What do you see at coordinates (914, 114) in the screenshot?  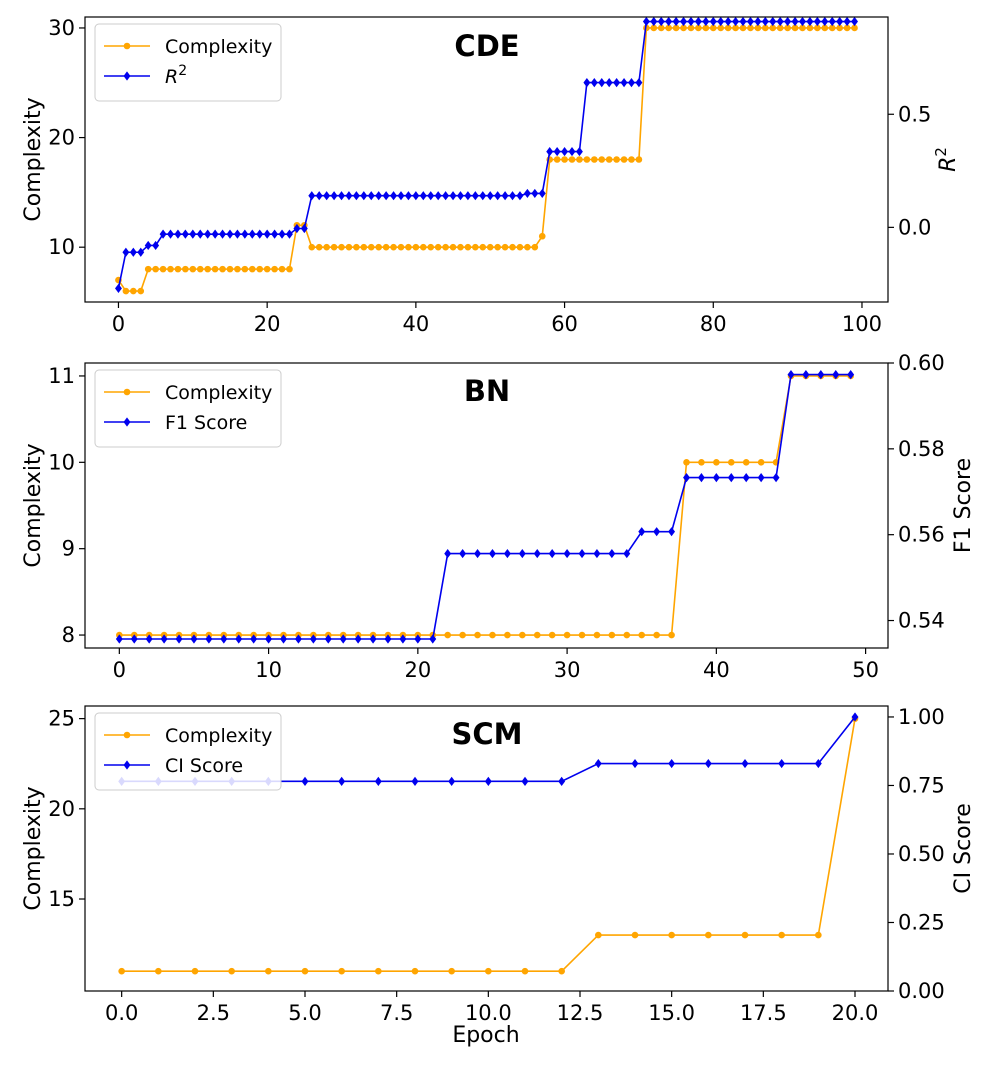 I see `y-tick-label-right-cde-1: 0.5` at bounding box center [914, 114].